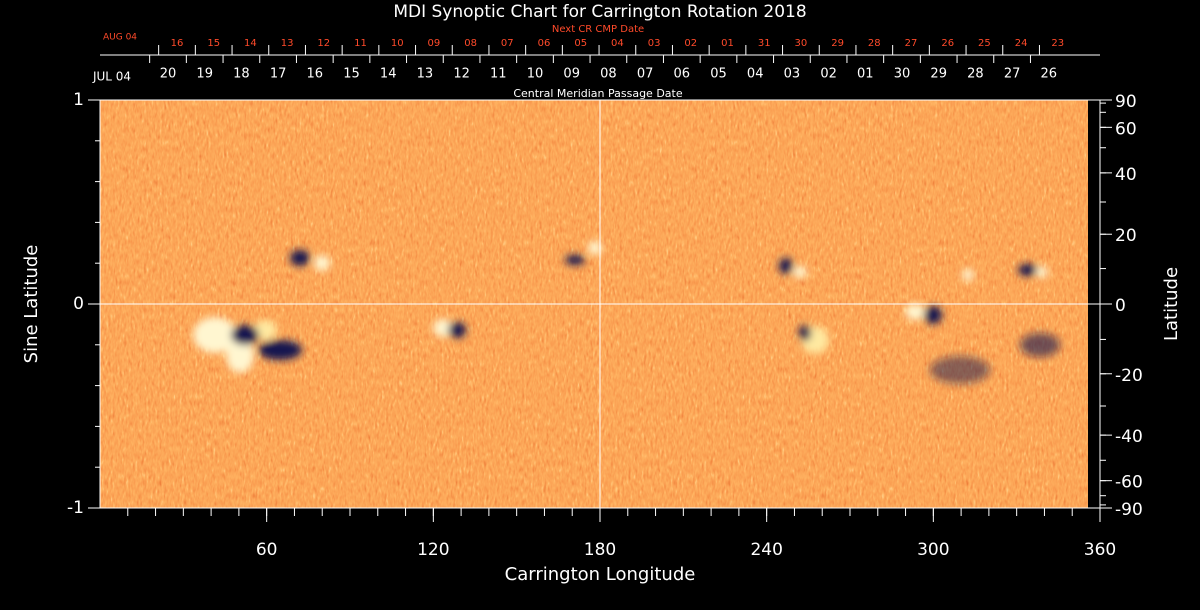 This screenshot has width=1200, height=610. Describe the element at coordinates (120, 38) in the screenshot. I see `date-start-label: AUG 04` at that location.